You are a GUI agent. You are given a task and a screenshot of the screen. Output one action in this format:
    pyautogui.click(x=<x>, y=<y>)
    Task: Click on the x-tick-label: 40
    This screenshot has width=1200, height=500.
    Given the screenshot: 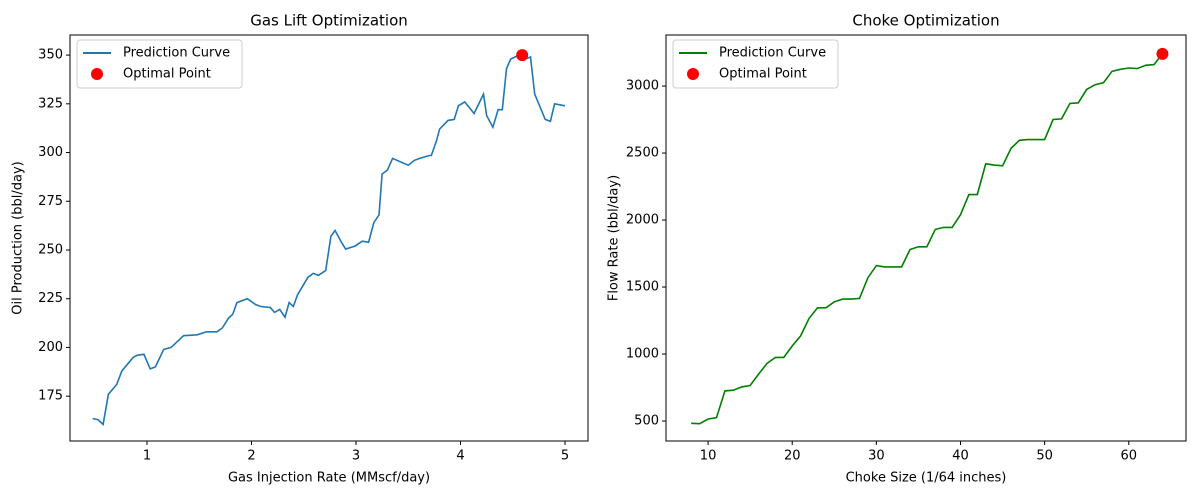 What is the action you would take?
    pyautogui.click(x=960, y=456)
    